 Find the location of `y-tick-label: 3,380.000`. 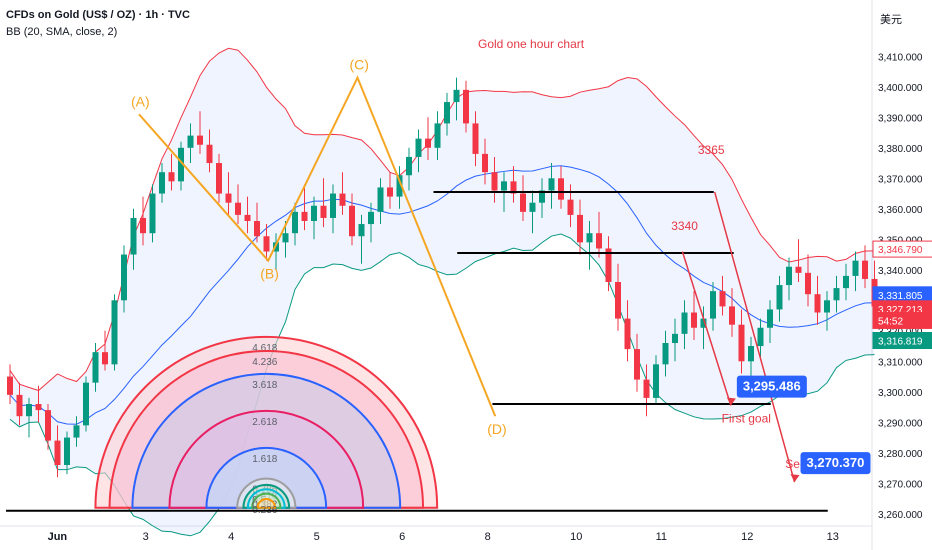

y-tick-label: 3,380.000 is located at coordinates (900, 149).